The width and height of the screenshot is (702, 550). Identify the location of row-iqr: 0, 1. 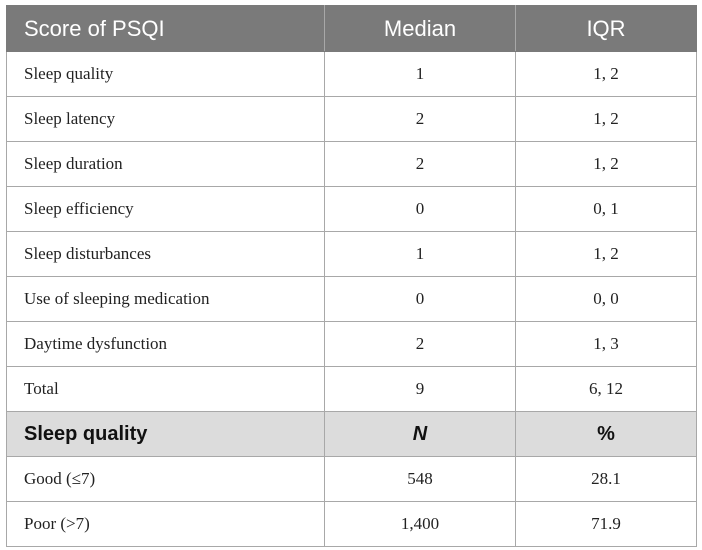
(606, 209).